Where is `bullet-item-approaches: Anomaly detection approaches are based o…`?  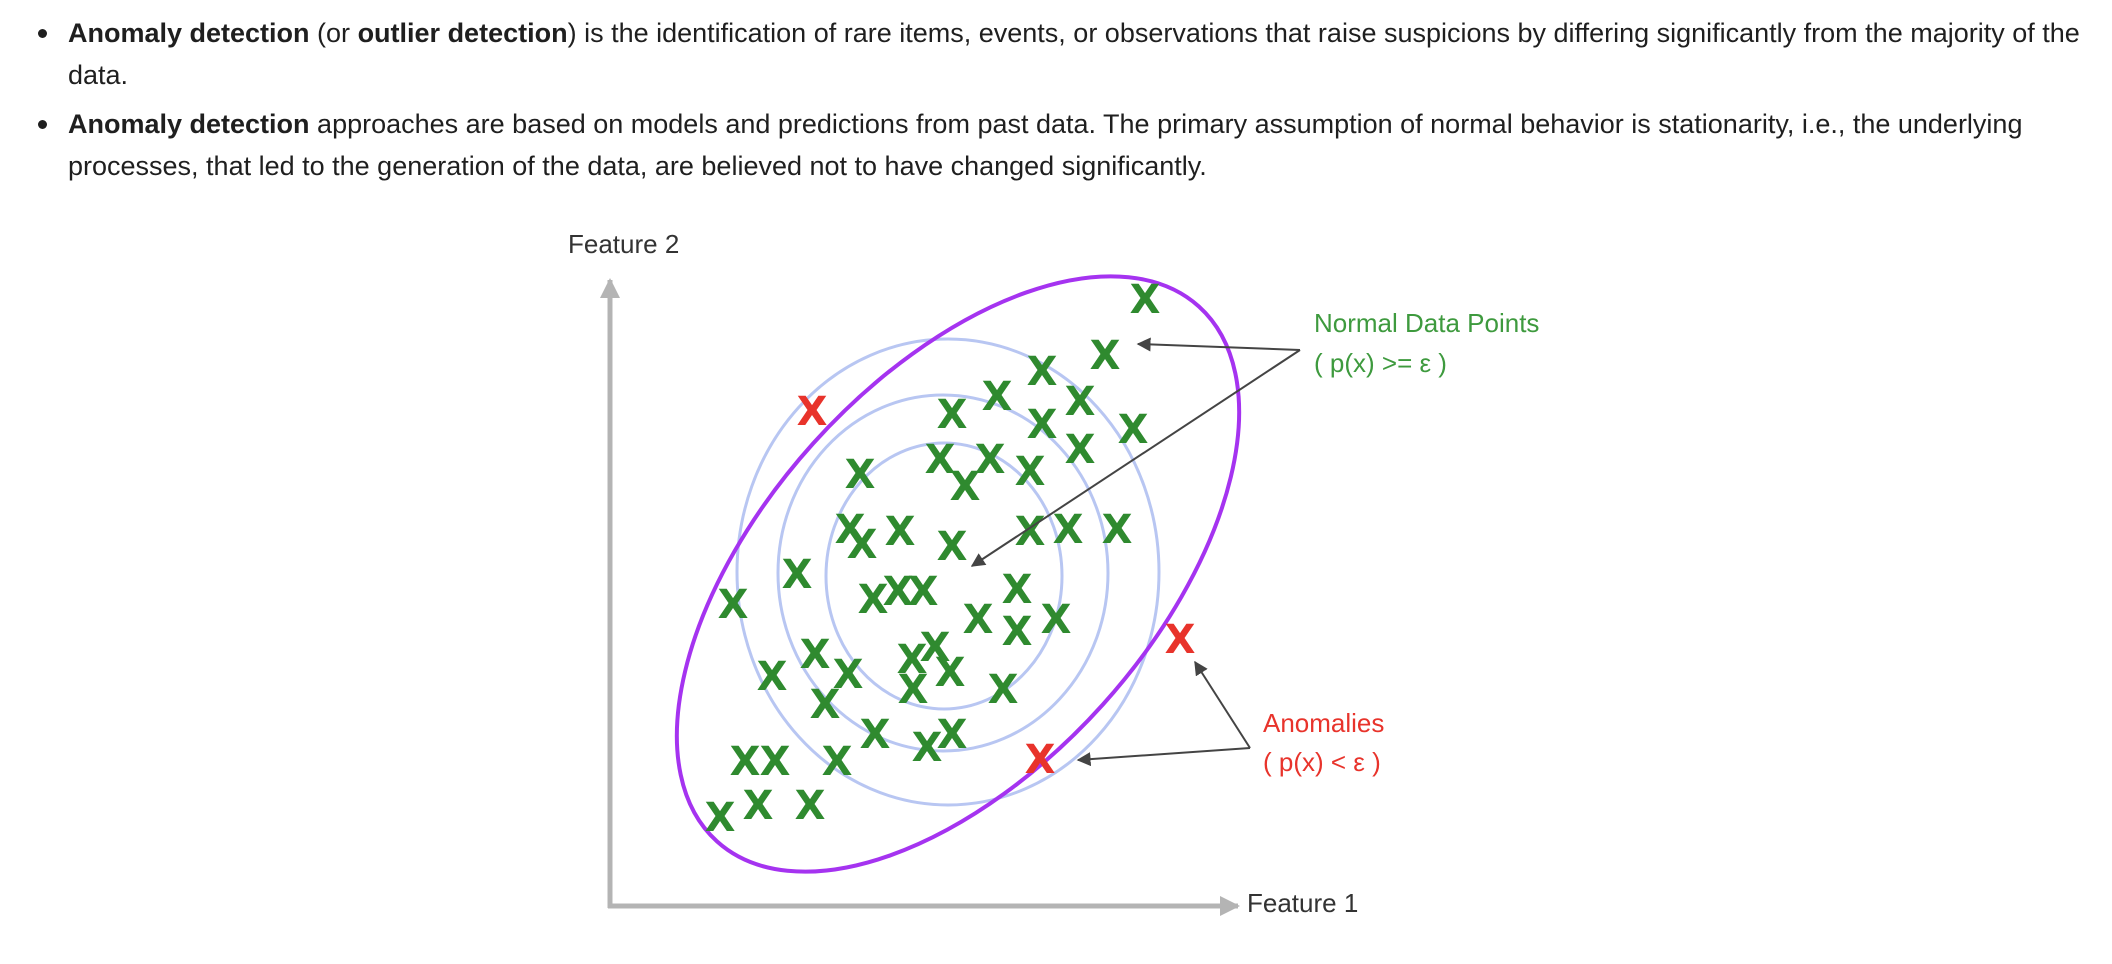 bullet-item-approaches: Anomaly detection approaches are based o… is located at coordinates (1056, 145).